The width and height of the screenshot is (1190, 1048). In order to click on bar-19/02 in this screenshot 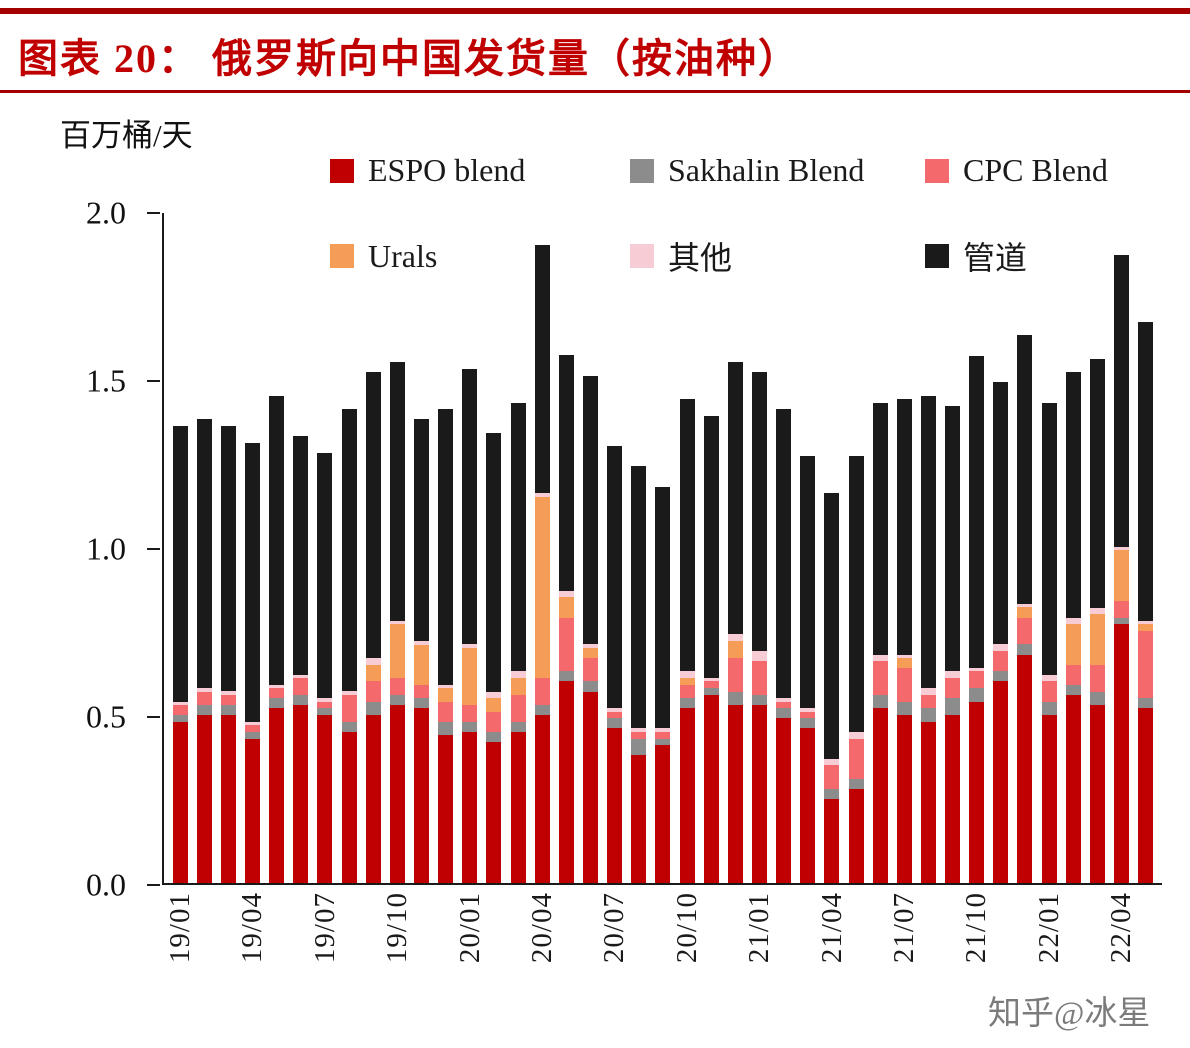, I will do `click(204, 548)`.